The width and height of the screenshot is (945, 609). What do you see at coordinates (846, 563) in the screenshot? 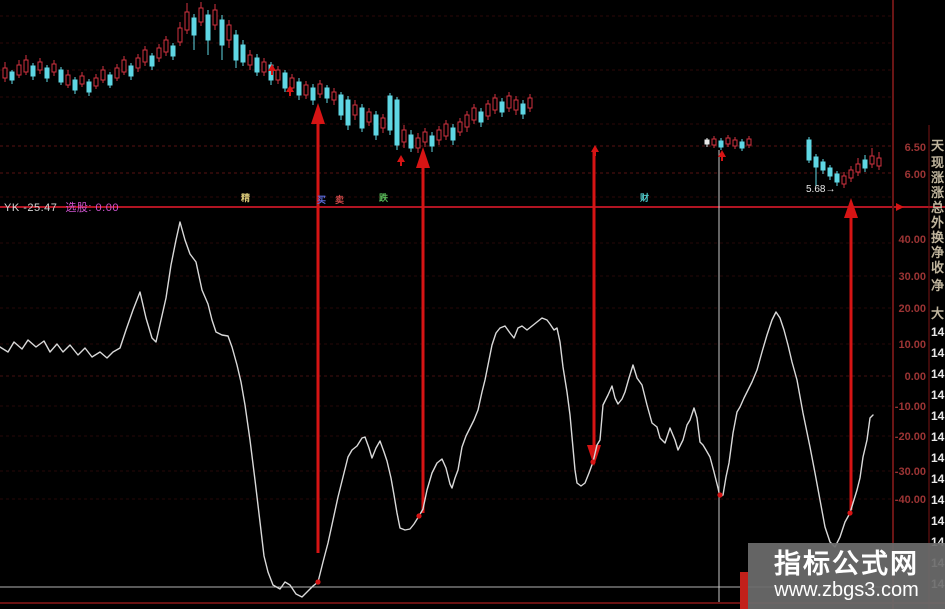
I see `watermark-title: 指标公式网` at bounding box center [846, 563].